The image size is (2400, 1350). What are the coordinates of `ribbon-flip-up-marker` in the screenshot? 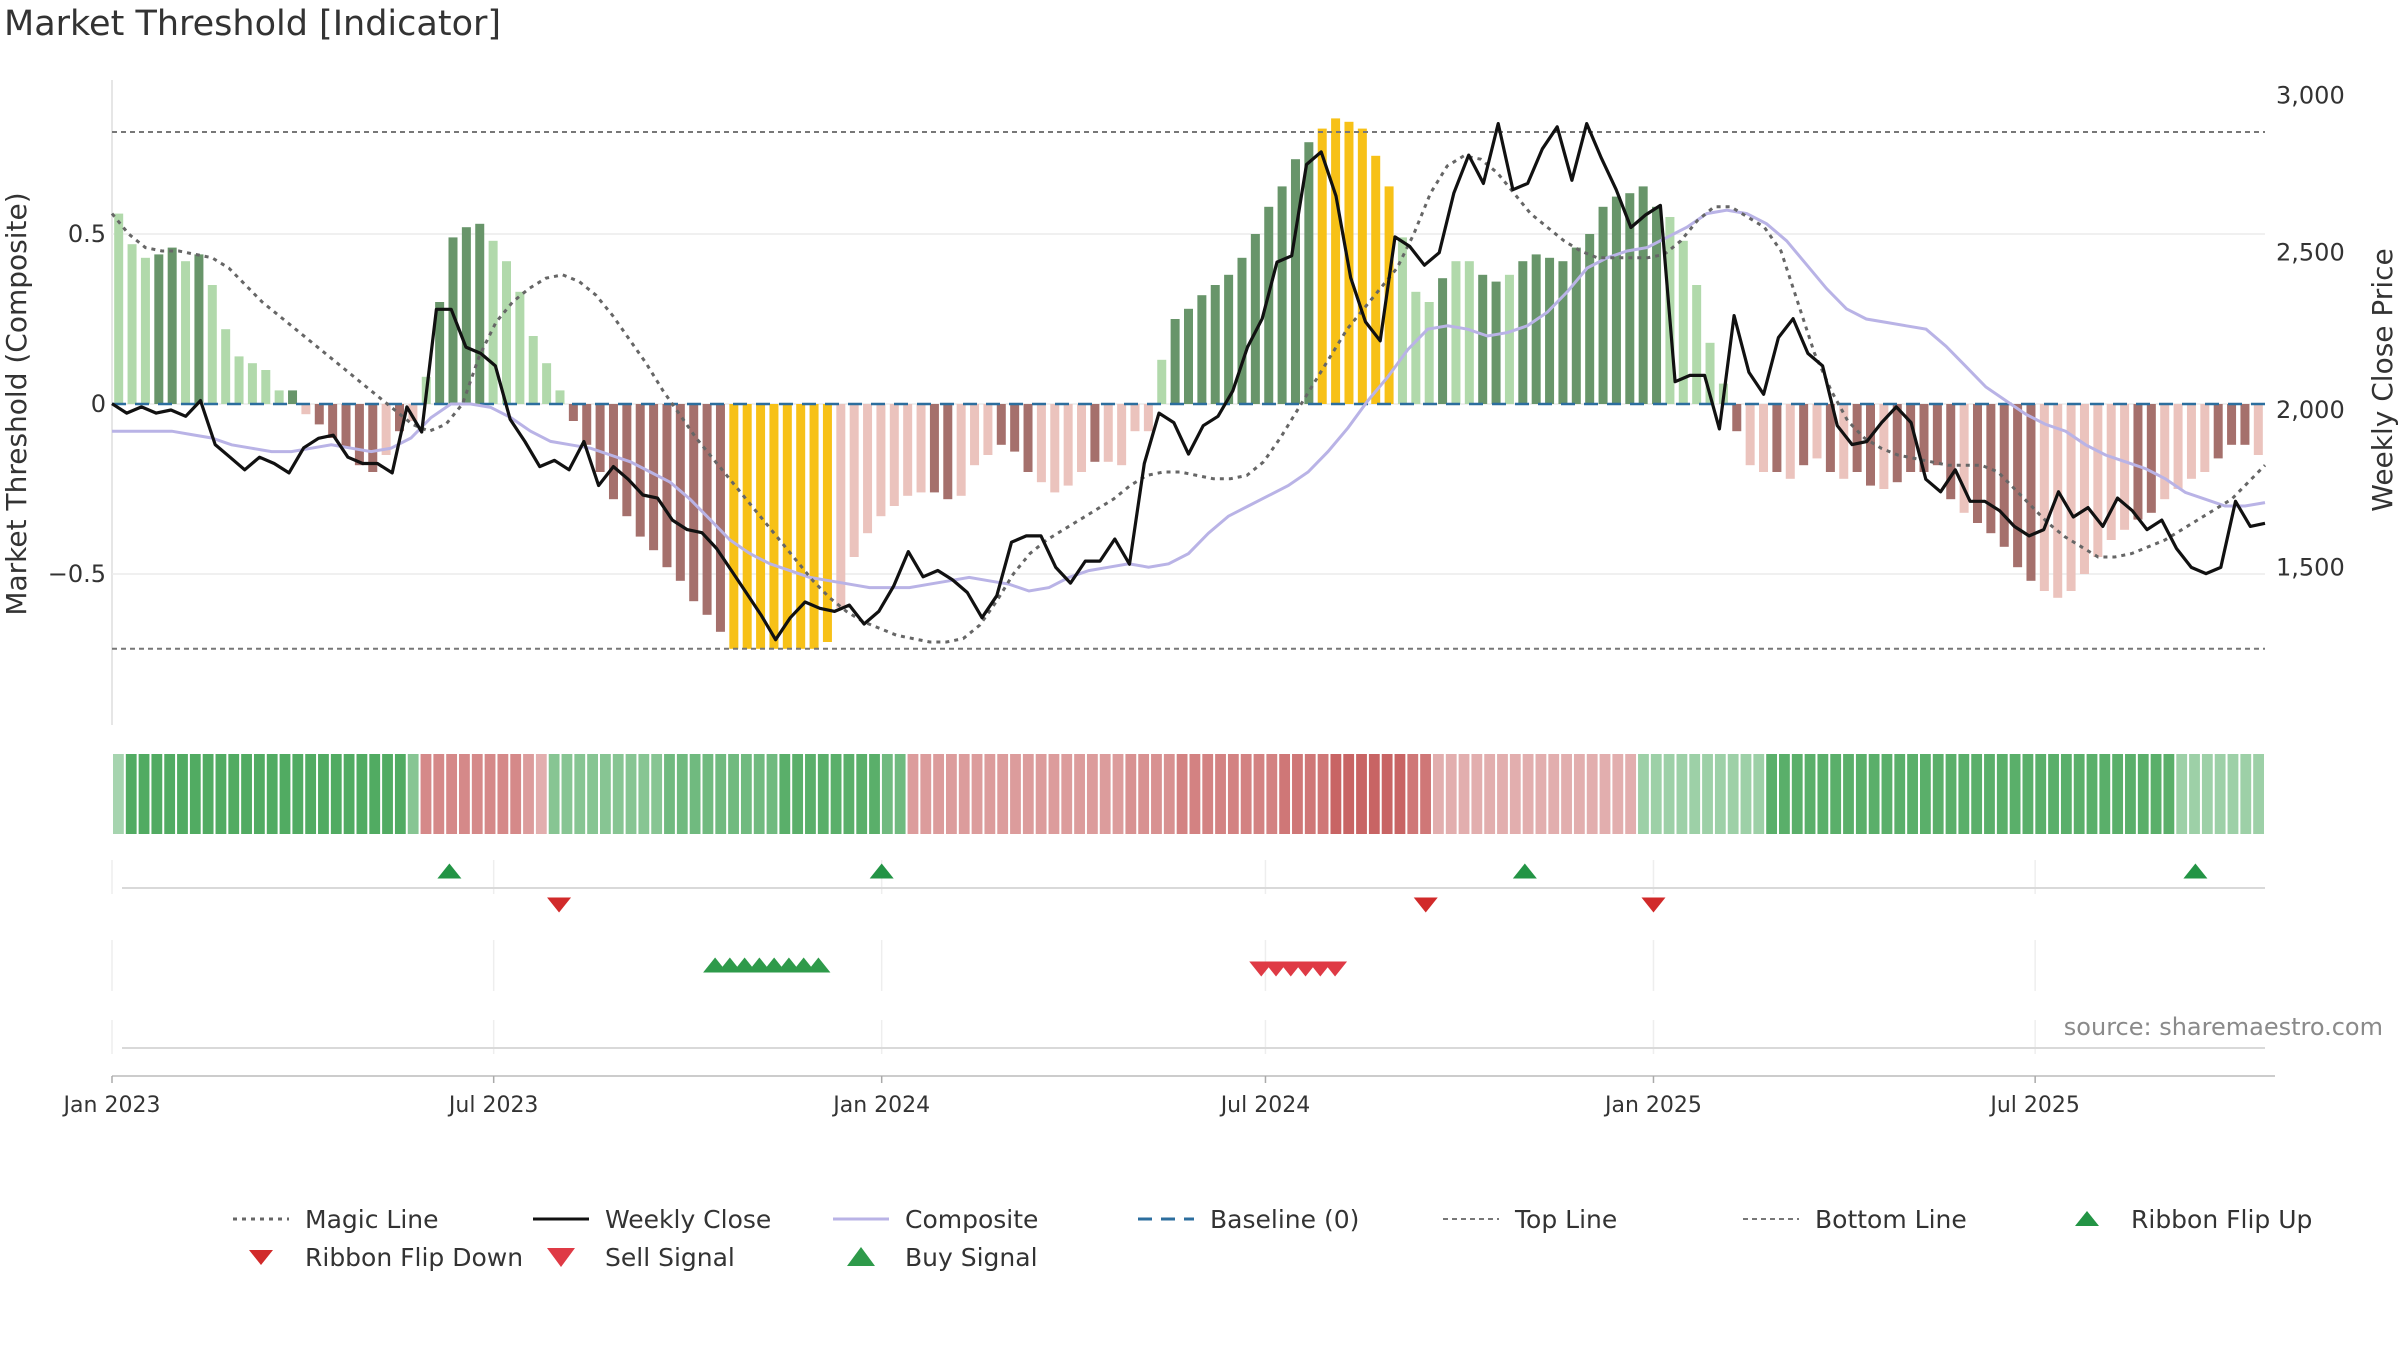 It's located at (1524, 871).